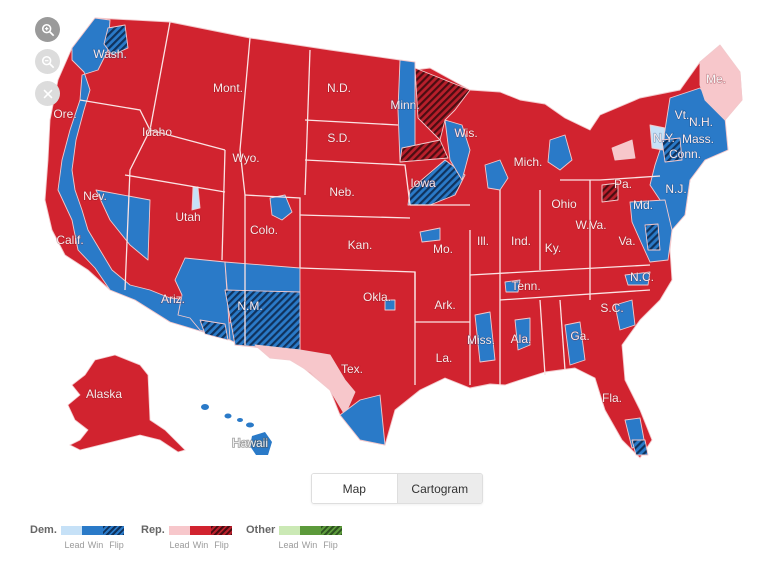 The height and width of the screenshot is (561, 768). What do you see at coordinates (116, 40) in the screenshot?
I see `district-wash-flip` at bounding box center [116, 40].